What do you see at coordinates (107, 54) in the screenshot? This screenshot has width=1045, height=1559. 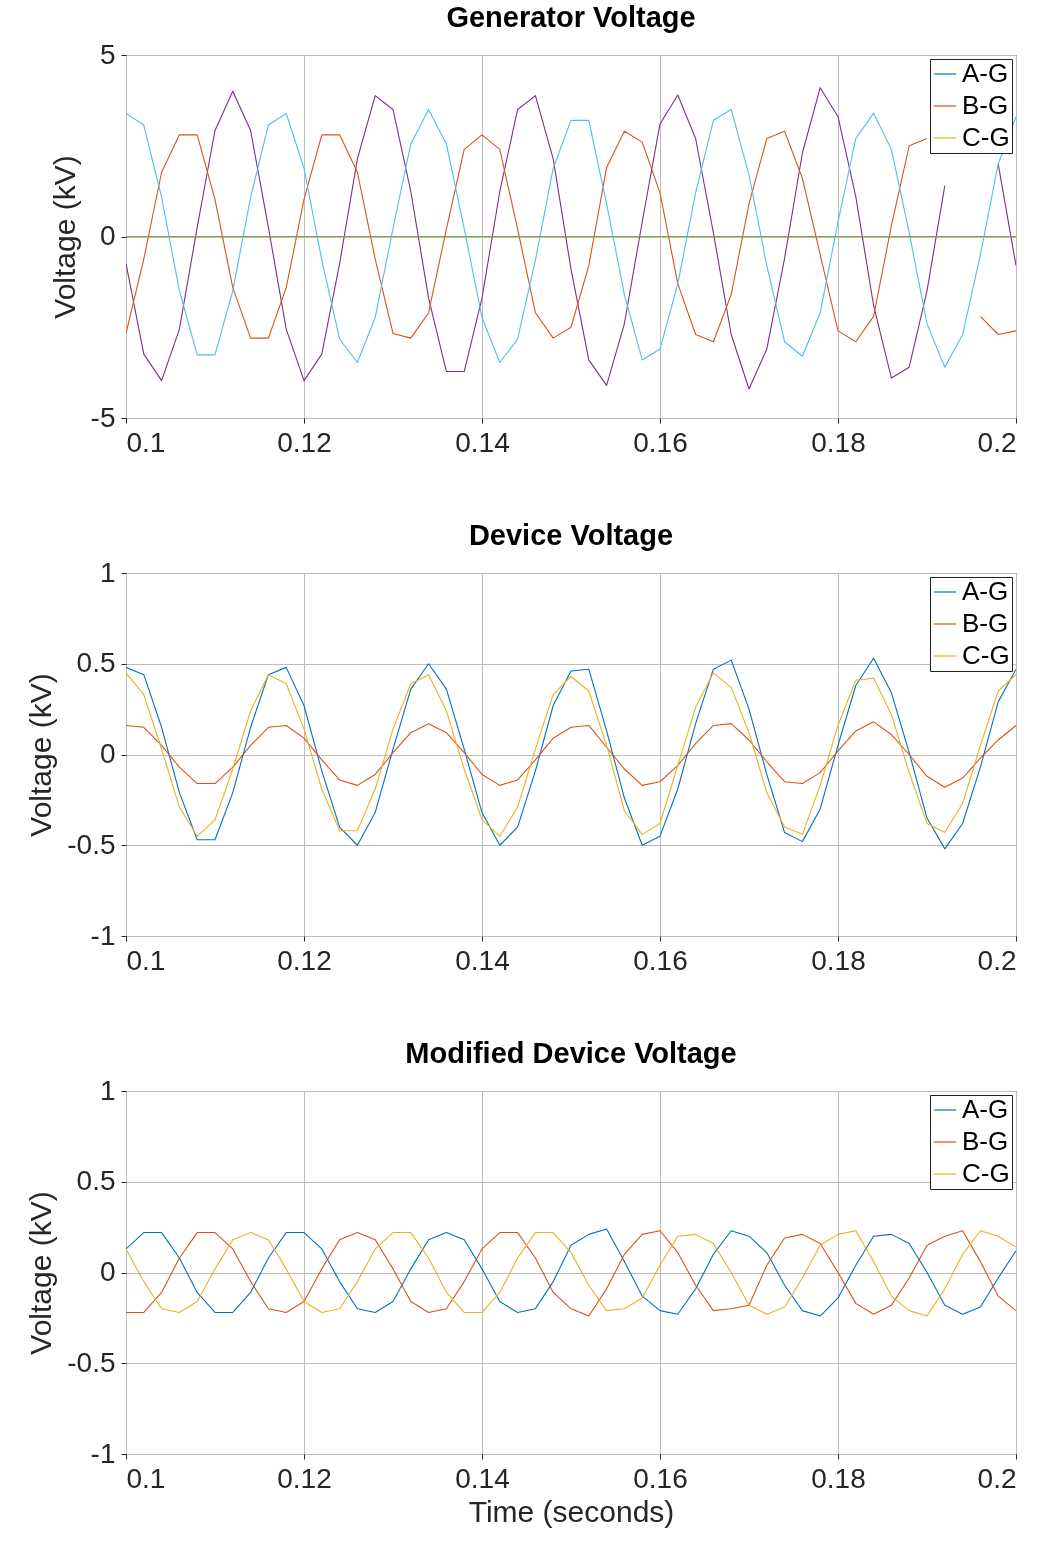 I see `y-tick-label: 5` at bounding box center [107, 54].